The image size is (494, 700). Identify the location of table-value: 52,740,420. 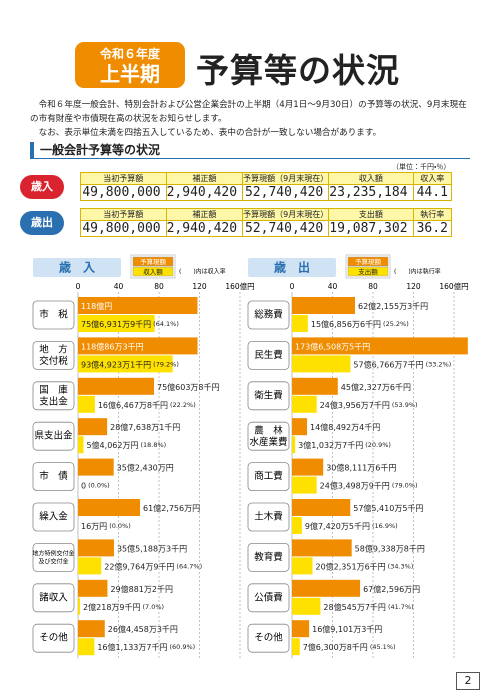
(286, 228).